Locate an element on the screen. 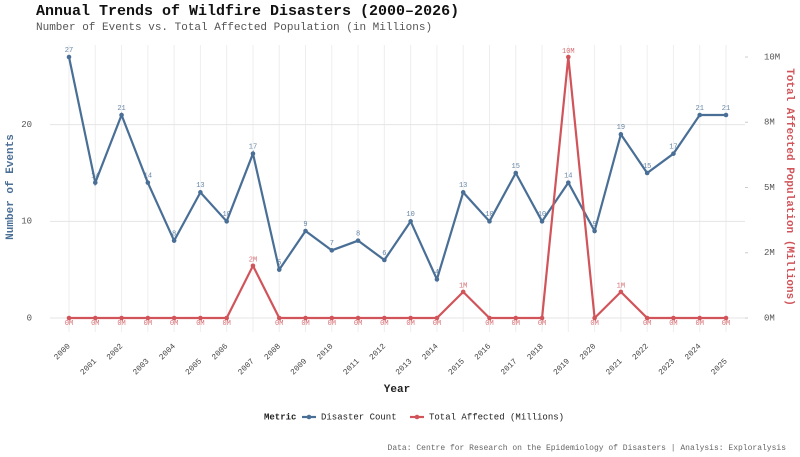 This screenshot has width=800, height=457. x-tick-label: 2019 is located at coordinates (562, 367).